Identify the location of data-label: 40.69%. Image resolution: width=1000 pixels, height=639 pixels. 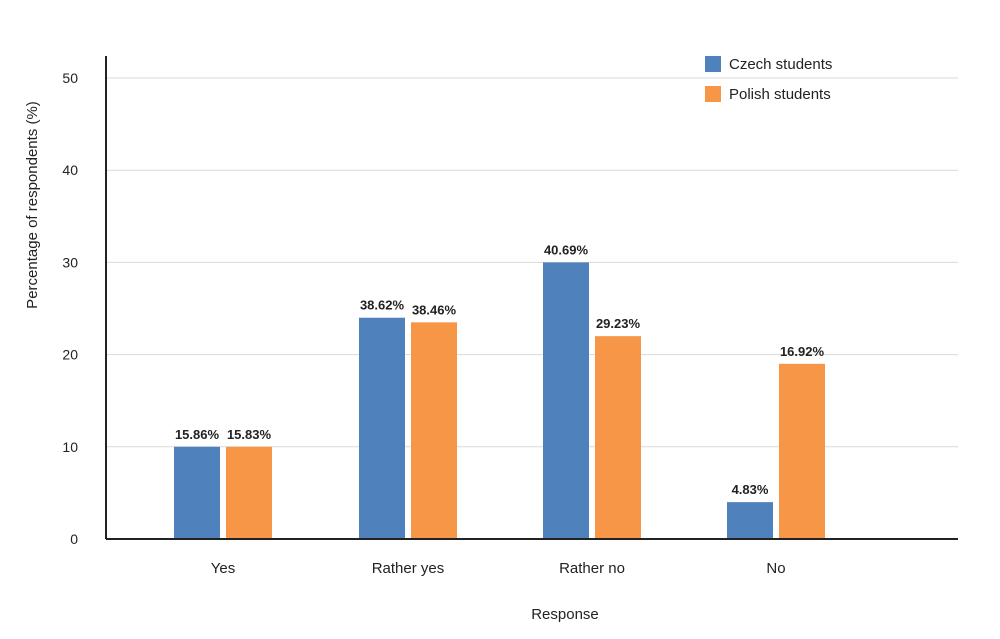
(566, 249).